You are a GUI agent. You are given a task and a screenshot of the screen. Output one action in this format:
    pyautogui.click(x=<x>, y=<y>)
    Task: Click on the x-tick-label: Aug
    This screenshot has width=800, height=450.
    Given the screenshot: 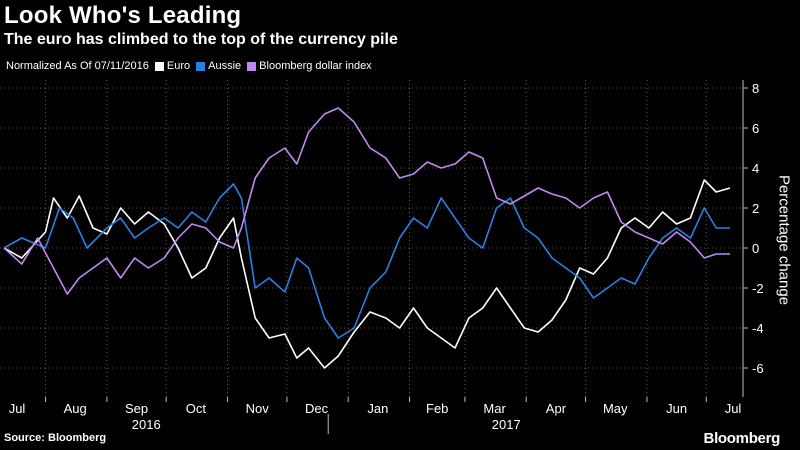 What is the action you would take?
    pyautogui.click(x=75, y=408)
    